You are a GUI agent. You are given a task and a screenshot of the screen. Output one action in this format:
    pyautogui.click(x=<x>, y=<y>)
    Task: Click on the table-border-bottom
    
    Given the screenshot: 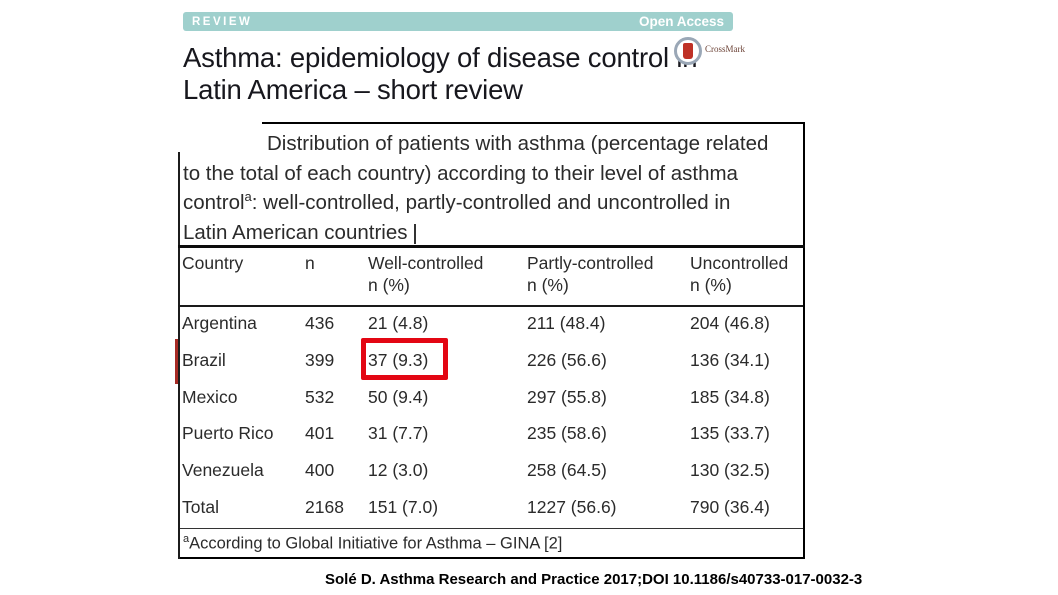 What is the action you would take?
    pyautogui.click(x=491, y=558)
    